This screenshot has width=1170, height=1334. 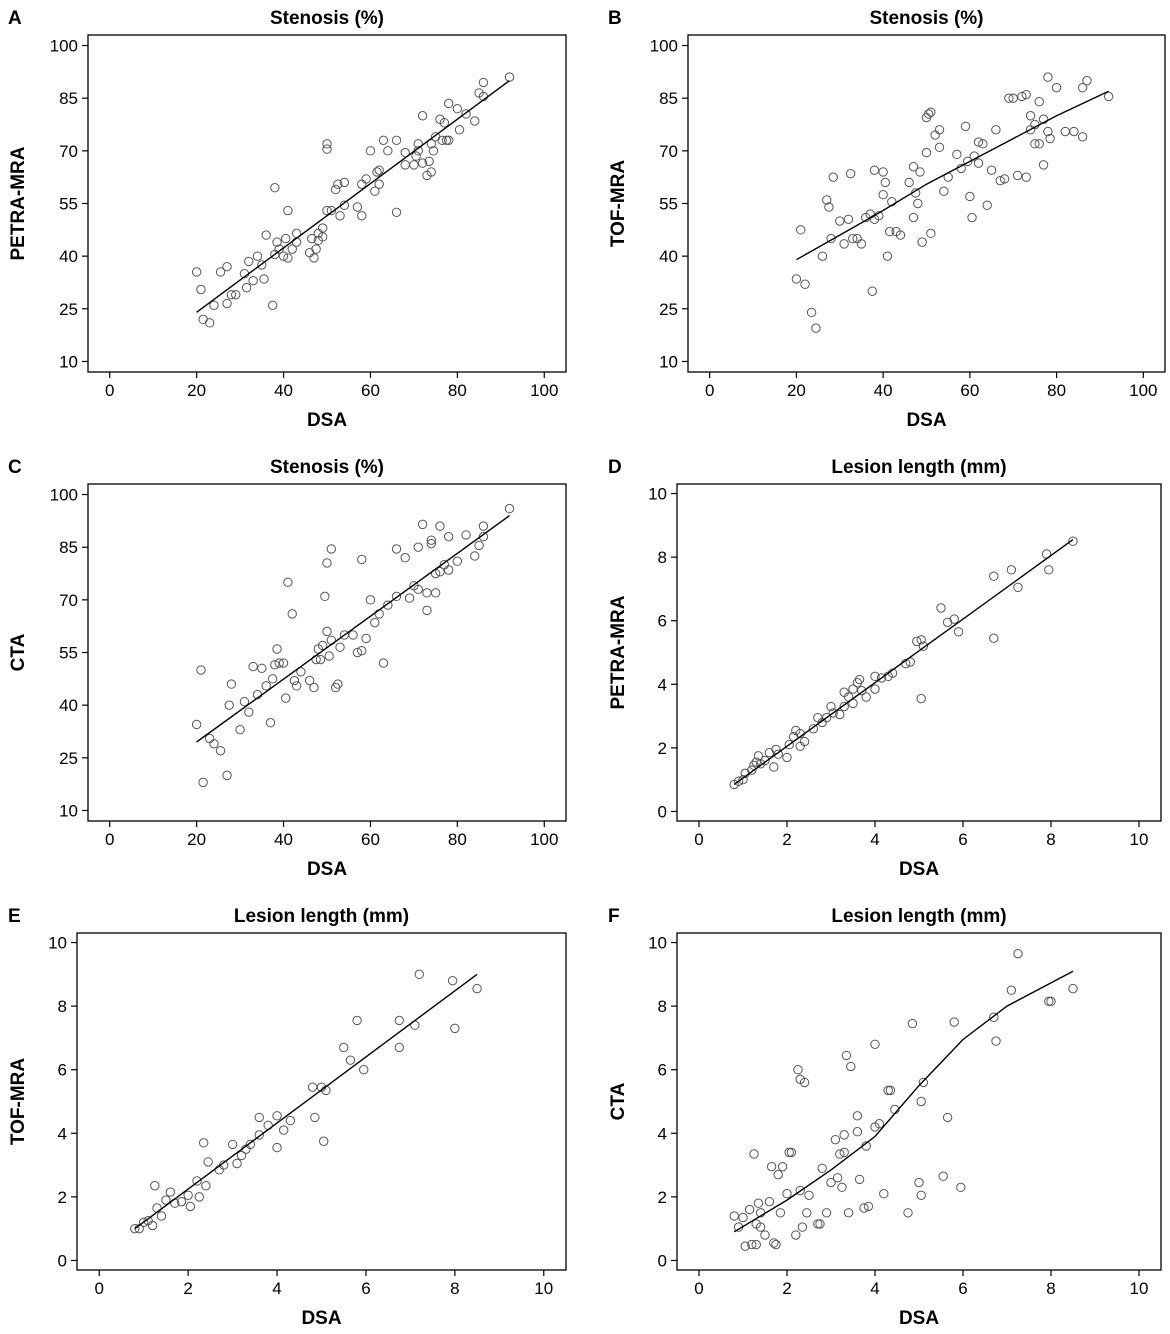 I want to click on x-tick-label: 10, so click(x=1139, y=1288).